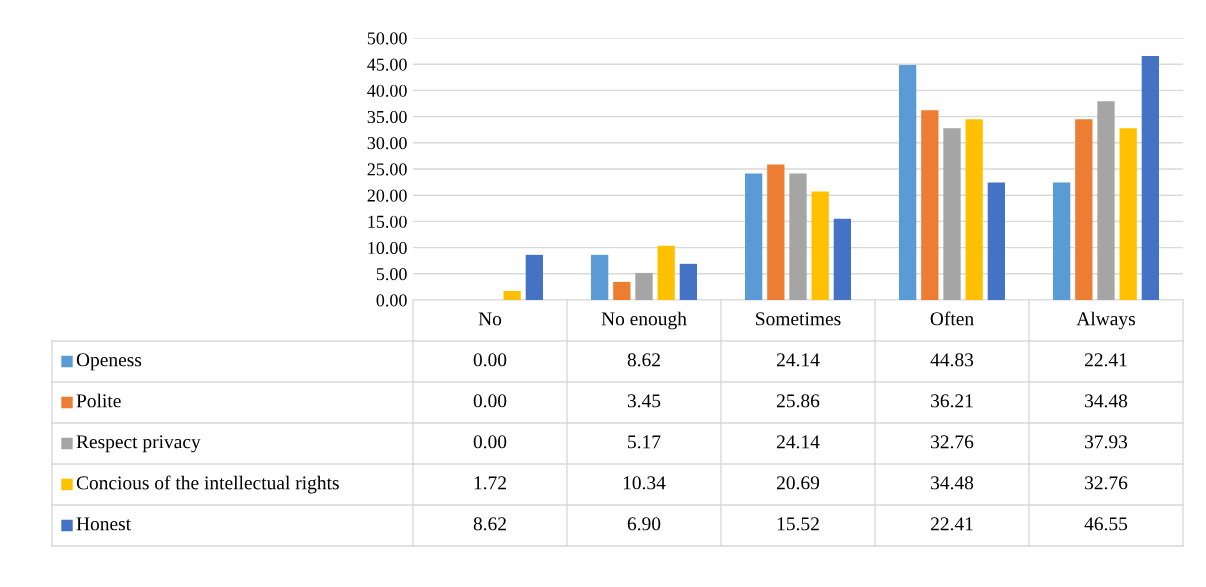 This screenshot has width=1206, height=587. I want to click on y-tick-label: 30.00, so click(387, 143).